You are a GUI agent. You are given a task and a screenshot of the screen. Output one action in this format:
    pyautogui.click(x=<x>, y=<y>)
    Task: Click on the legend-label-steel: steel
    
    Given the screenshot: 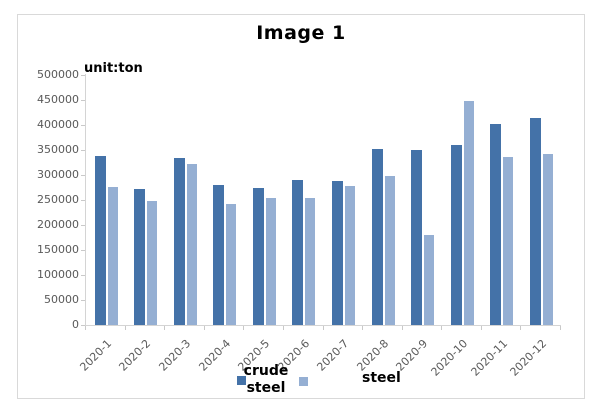 What is the action you would take?
    pyautogui.click(x=381, y=378)
    